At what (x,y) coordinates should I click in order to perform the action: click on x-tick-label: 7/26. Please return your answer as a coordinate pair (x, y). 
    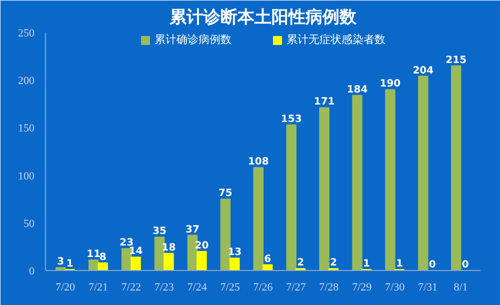
    Looking at the image, I should click on (263, 288).